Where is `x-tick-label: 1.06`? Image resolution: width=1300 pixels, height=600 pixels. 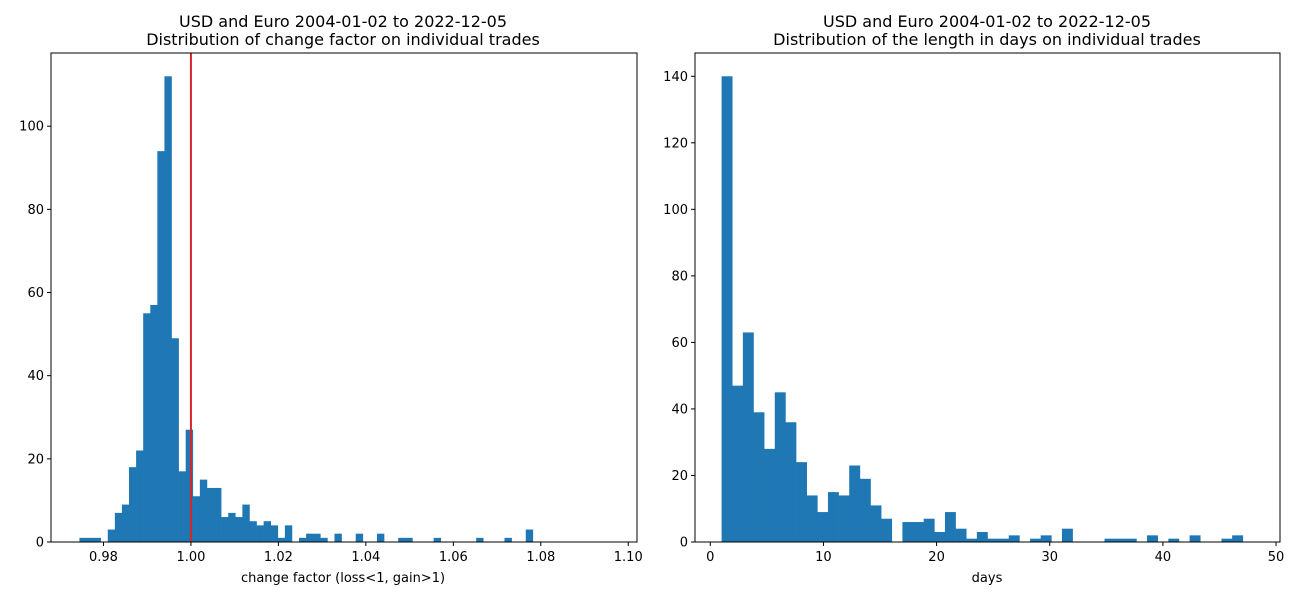 x-tick-label: 1.06 is located at coordinates (453, 557).